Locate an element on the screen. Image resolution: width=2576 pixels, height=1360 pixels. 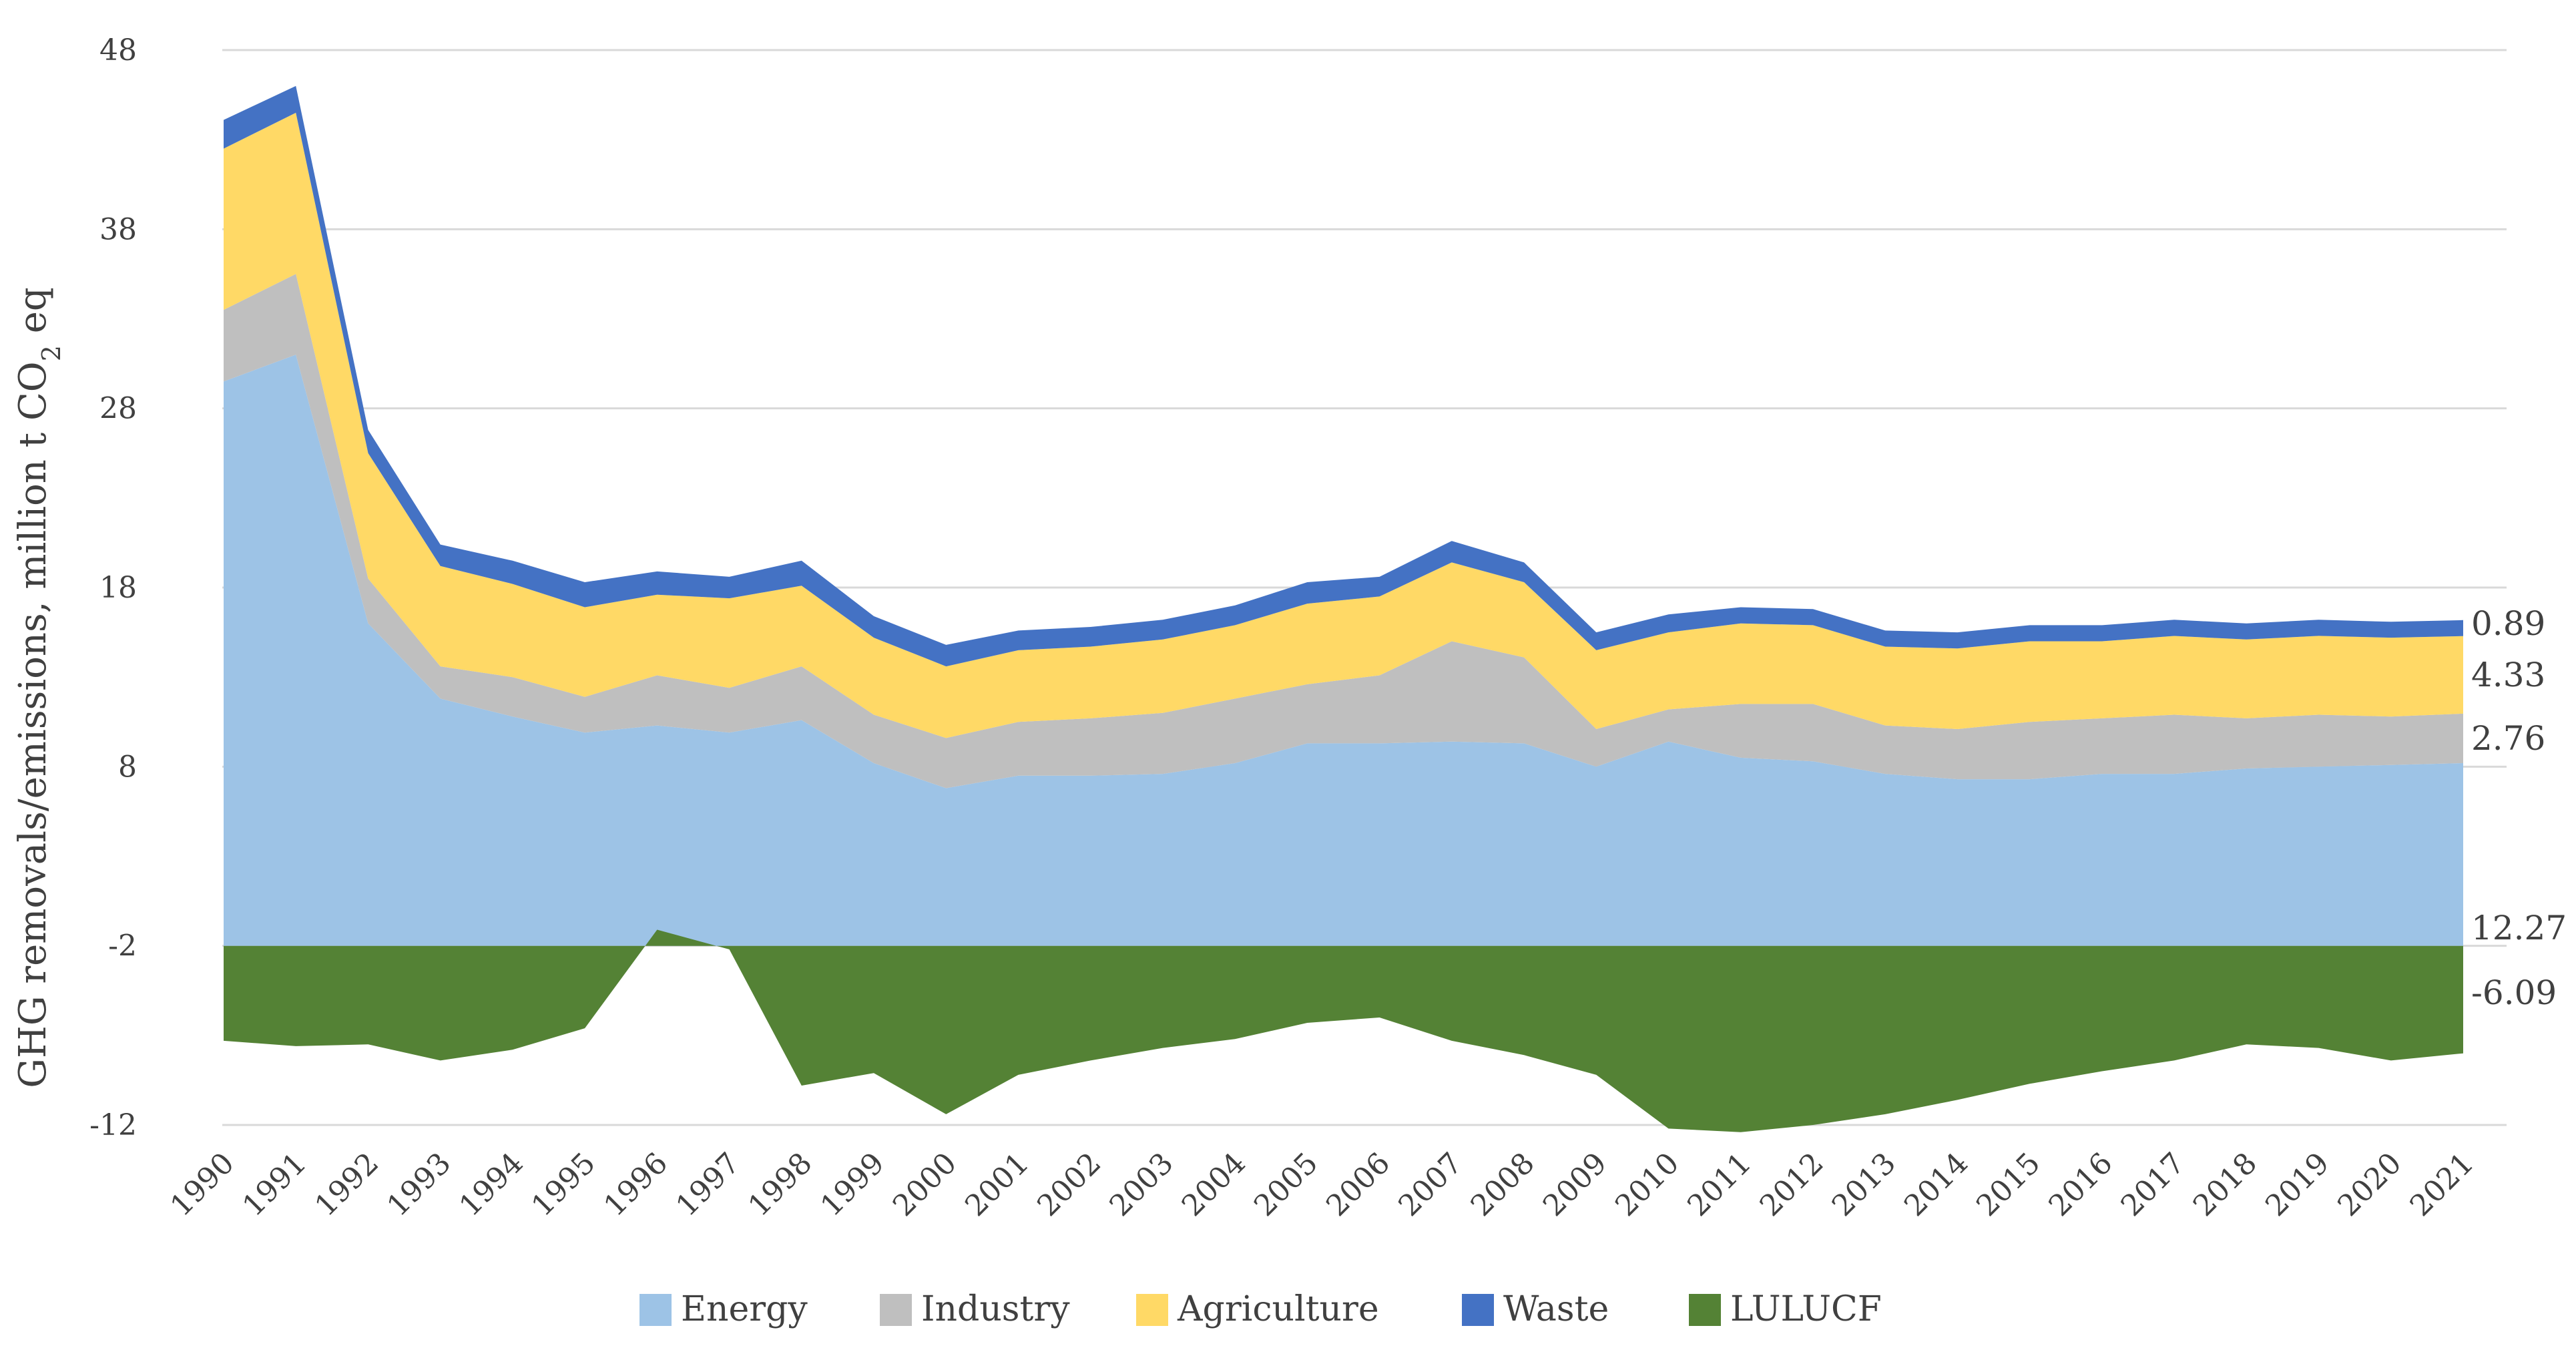
x-tick-label: 2009 is located at coordinates (1575, 1184).